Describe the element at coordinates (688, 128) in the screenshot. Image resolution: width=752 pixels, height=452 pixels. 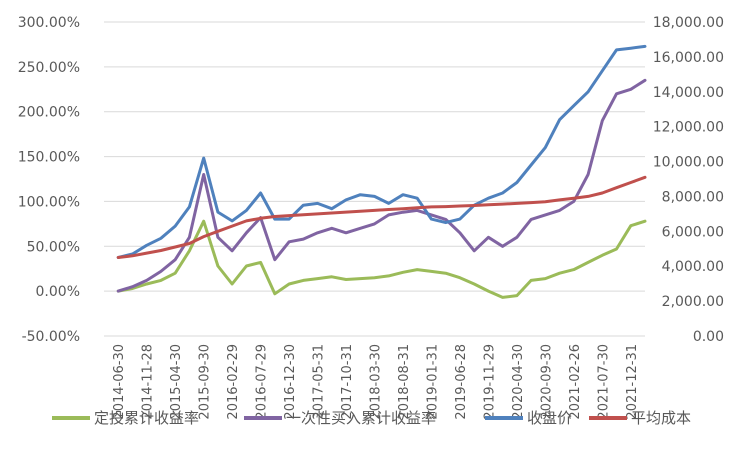
I see `right-tick-label: 12,000.00` at that location.